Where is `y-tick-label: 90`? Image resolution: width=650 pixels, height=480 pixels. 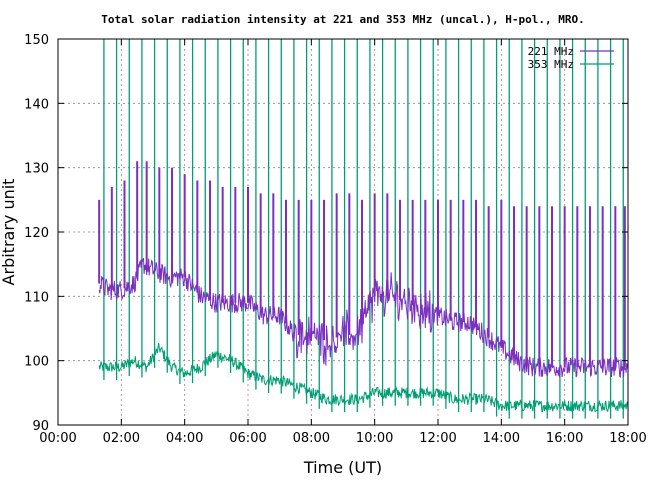 y-tick-label: 90 is located at coordinates (40, 426).